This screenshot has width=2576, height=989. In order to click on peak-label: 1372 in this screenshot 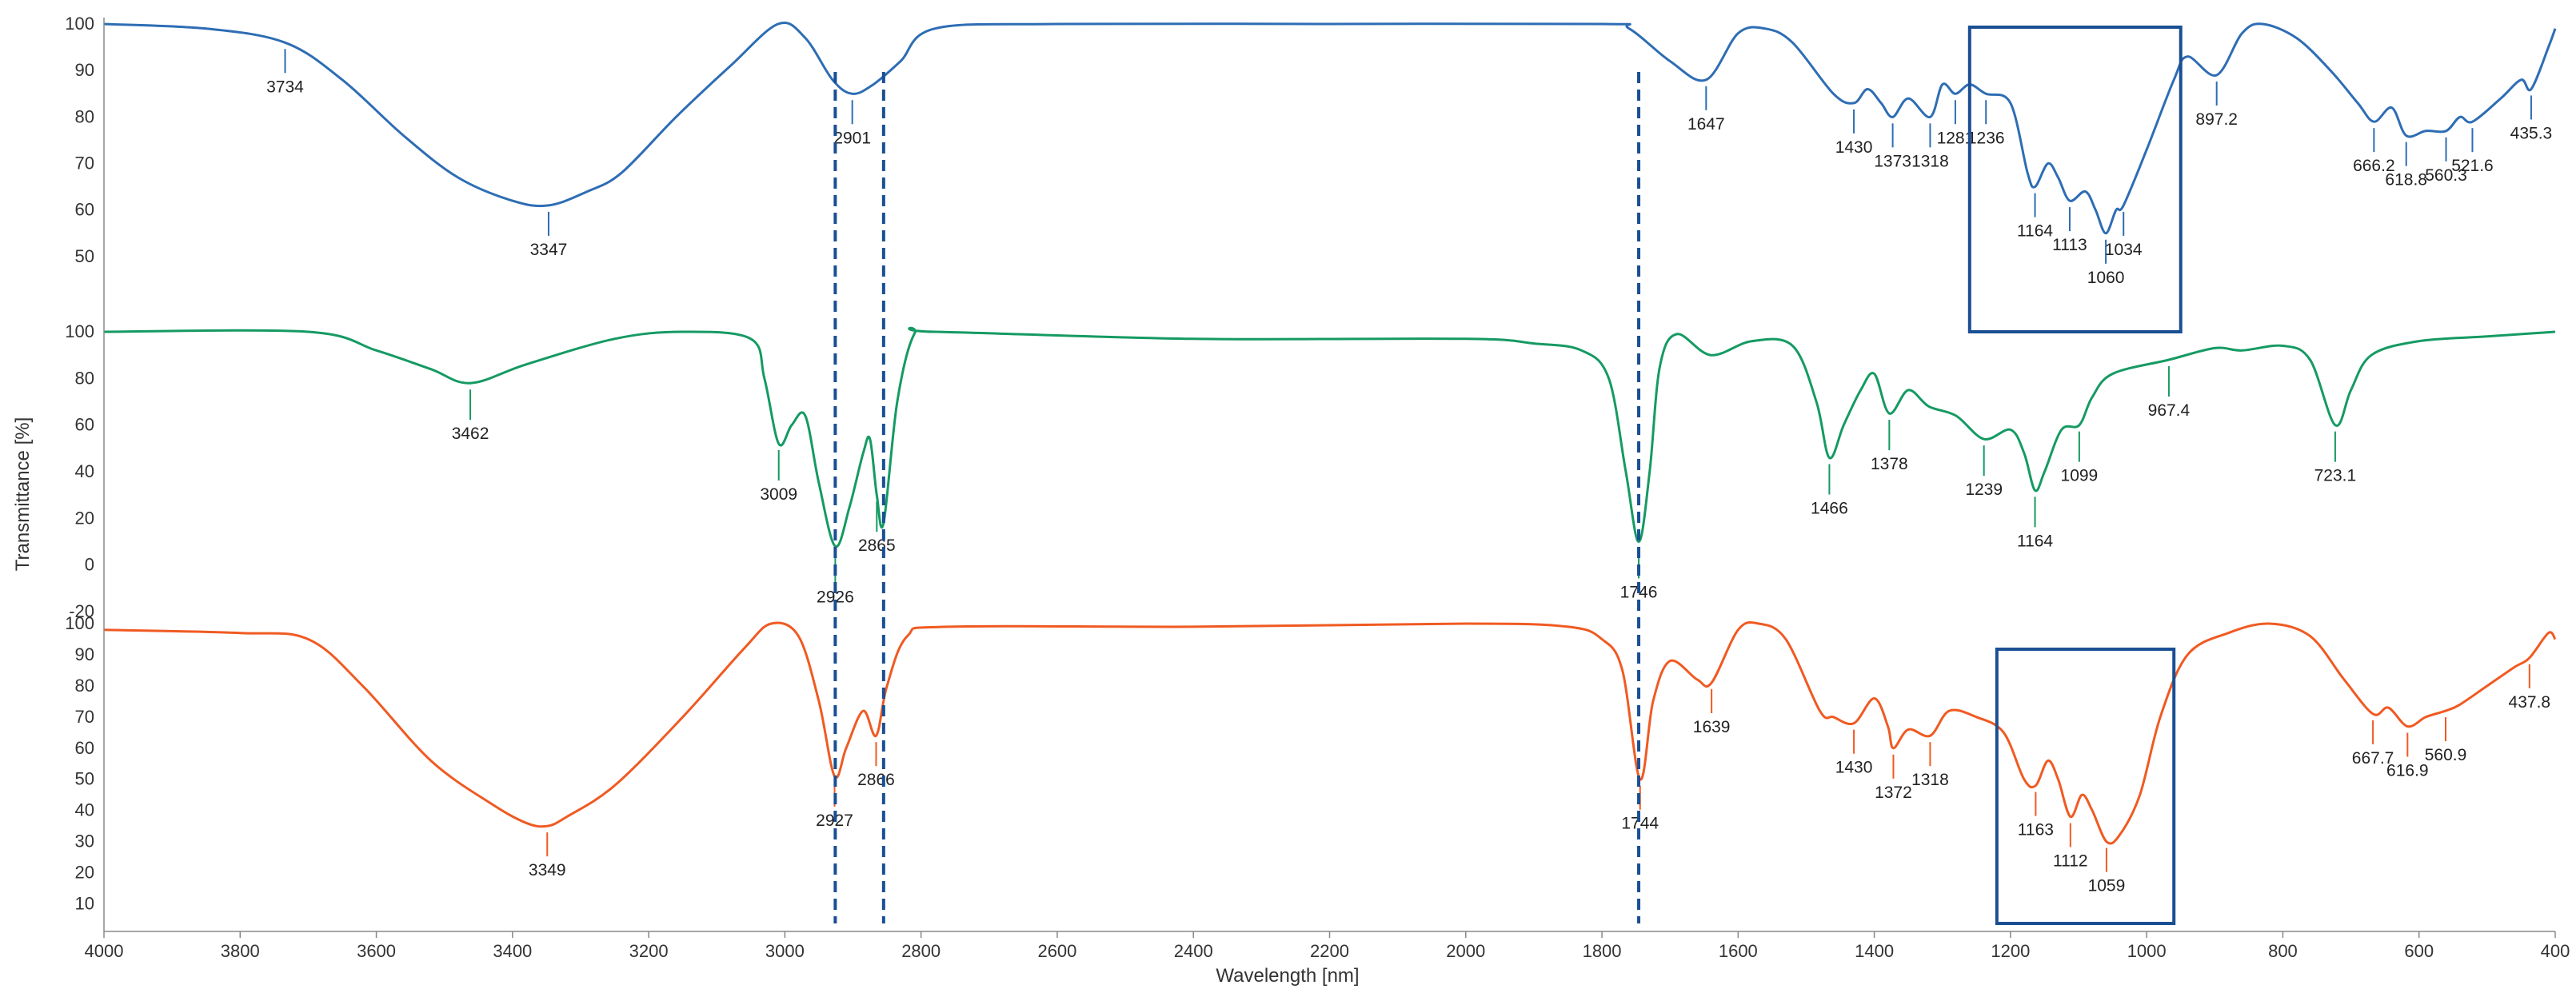, I will do `click(1894, 793)`.